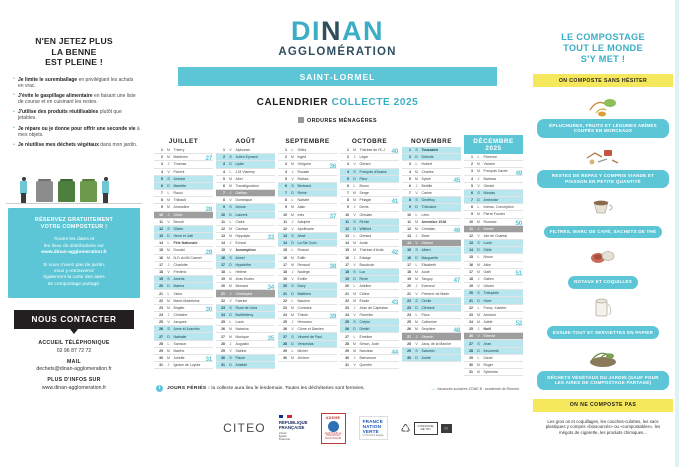 The image size is (679, 467). I want to click on collection-day-row: 11 S Firmin, so click(369, 222).